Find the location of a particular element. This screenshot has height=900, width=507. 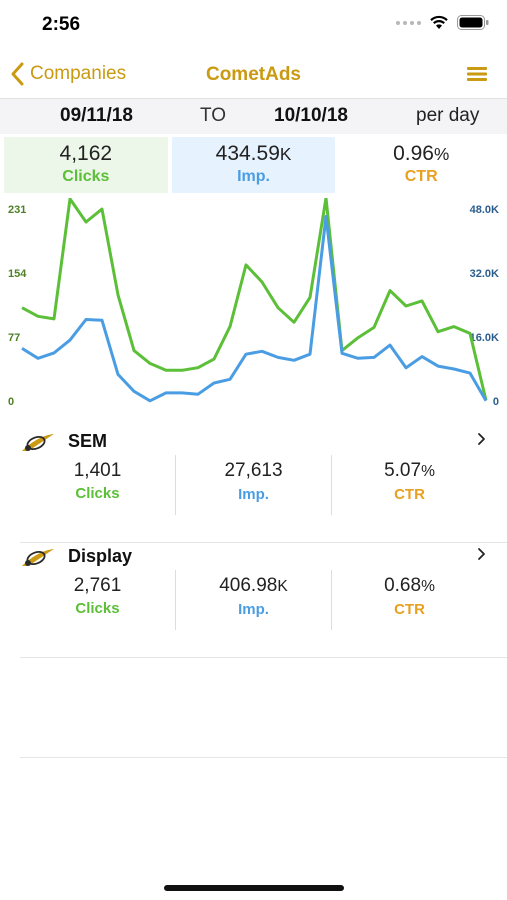

summary-metrics: 4,162 Clicks 434.59K Imp. 0.96% CTR is located at coordinates (254, 165).